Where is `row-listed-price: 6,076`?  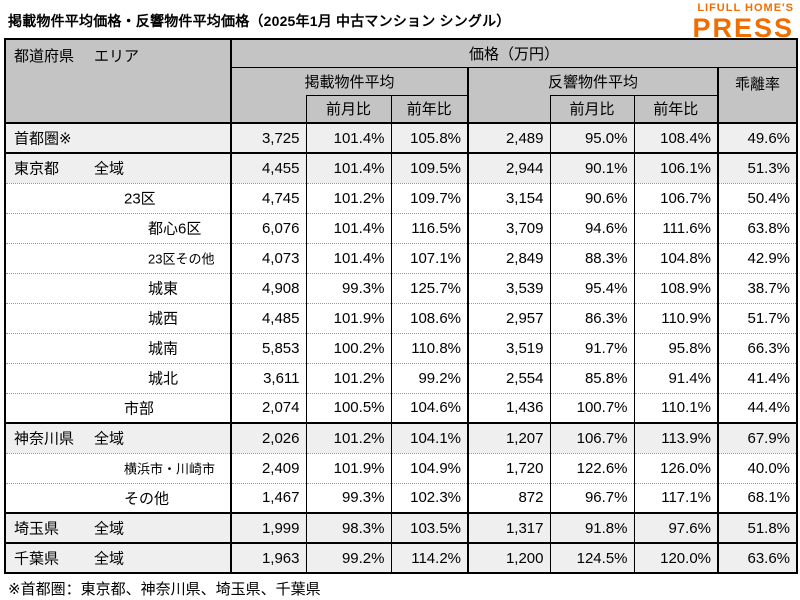
row-listed-price: 6,076 is located at coordinates (268, 227).